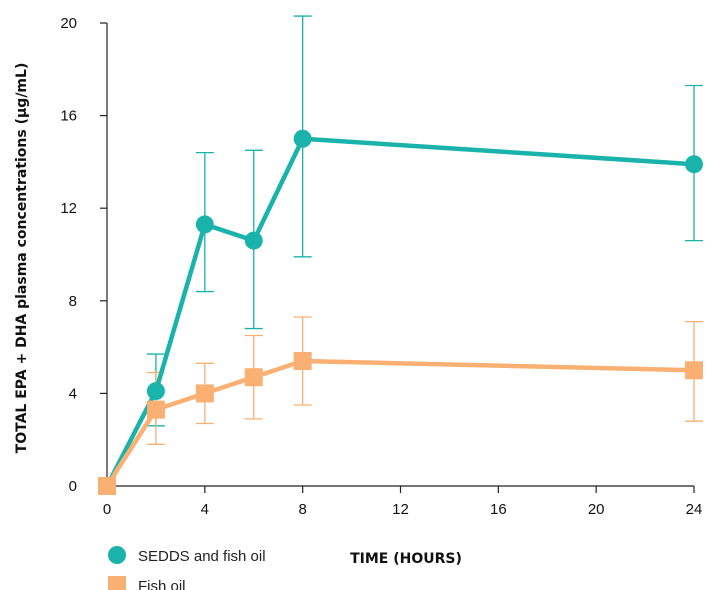  Describe the element at coordinates (187, 568) in the screenshot. I see `legend: SEDDS and fish oil Fish oil` at that location.